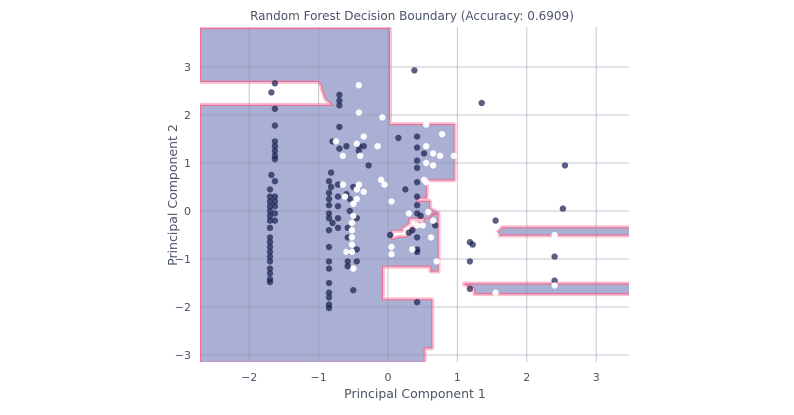 The image size is (794, 415). I want to click on x-tick-label: 2, so click(526, 377).